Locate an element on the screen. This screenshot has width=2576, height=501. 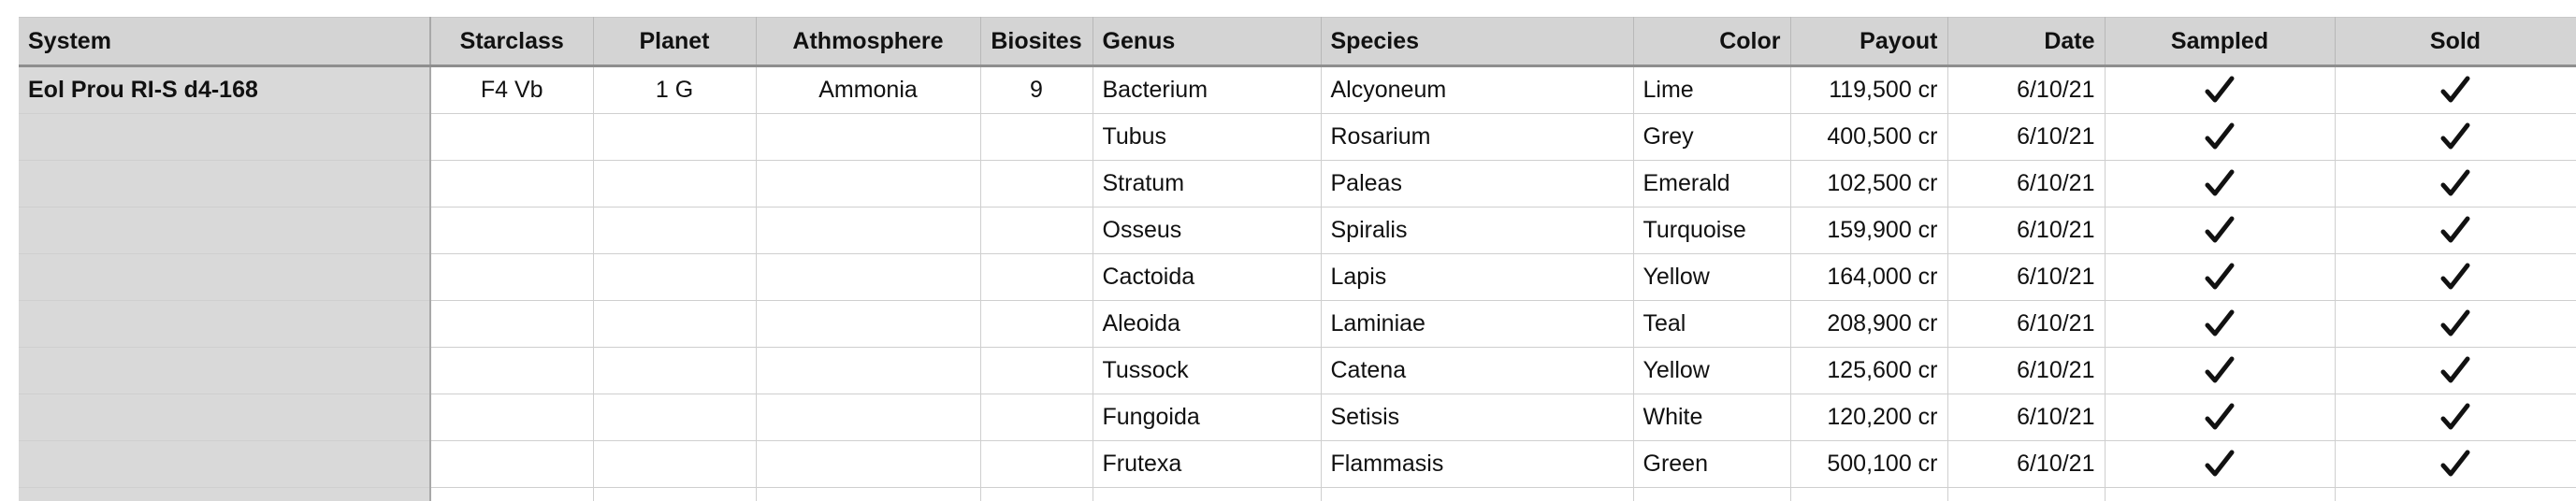
cell-payout: 400,500 cr is located at coordinates (1869, 137).